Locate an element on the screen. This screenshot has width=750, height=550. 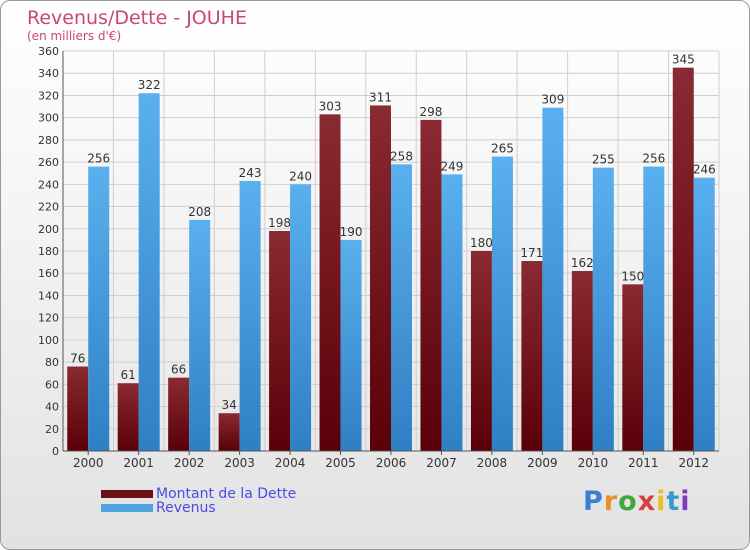
y-tick-label: 280 is located at coordinates (48, 140).